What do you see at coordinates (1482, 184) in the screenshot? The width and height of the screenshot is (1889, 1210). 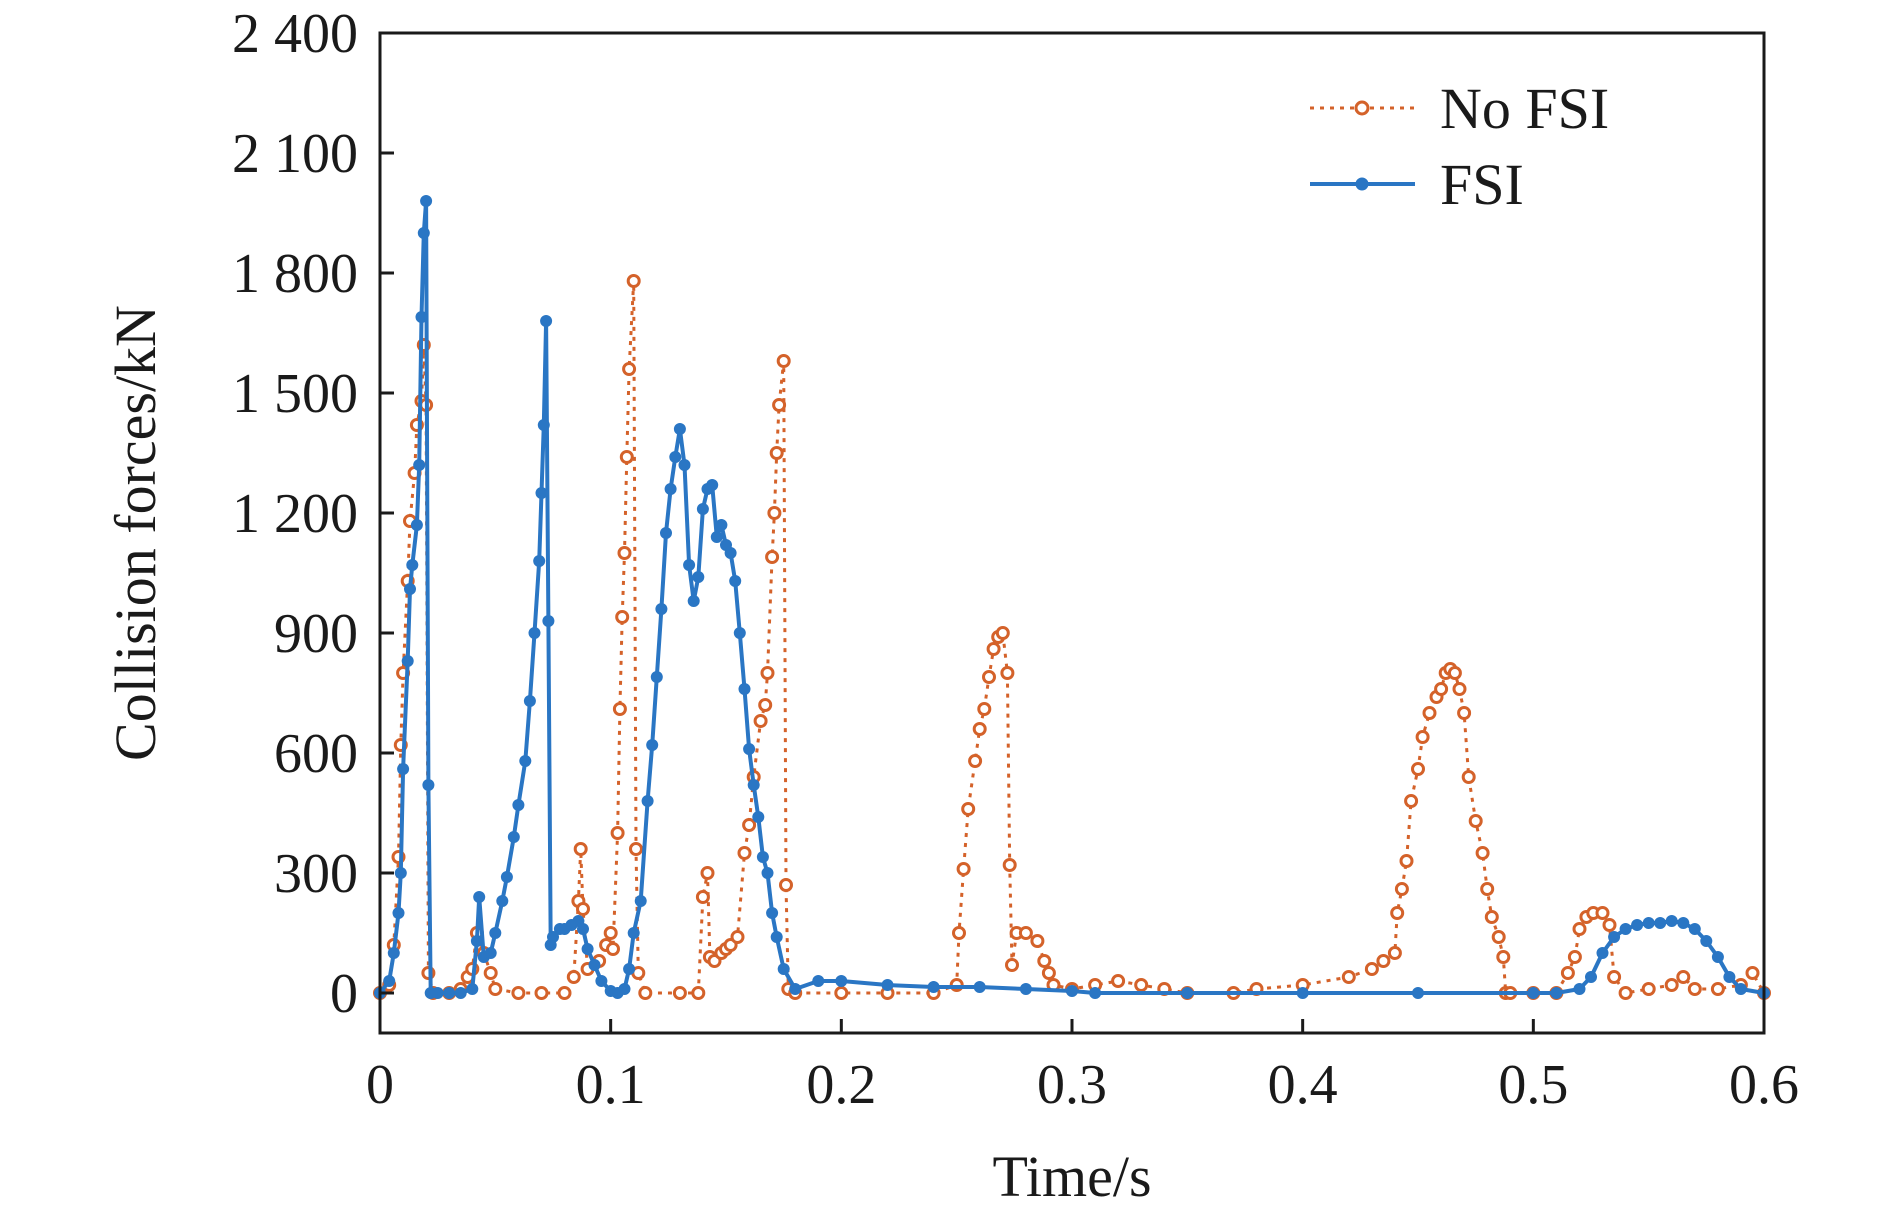 I see `legend-label: FSI` at bounding box center [1482, 184].